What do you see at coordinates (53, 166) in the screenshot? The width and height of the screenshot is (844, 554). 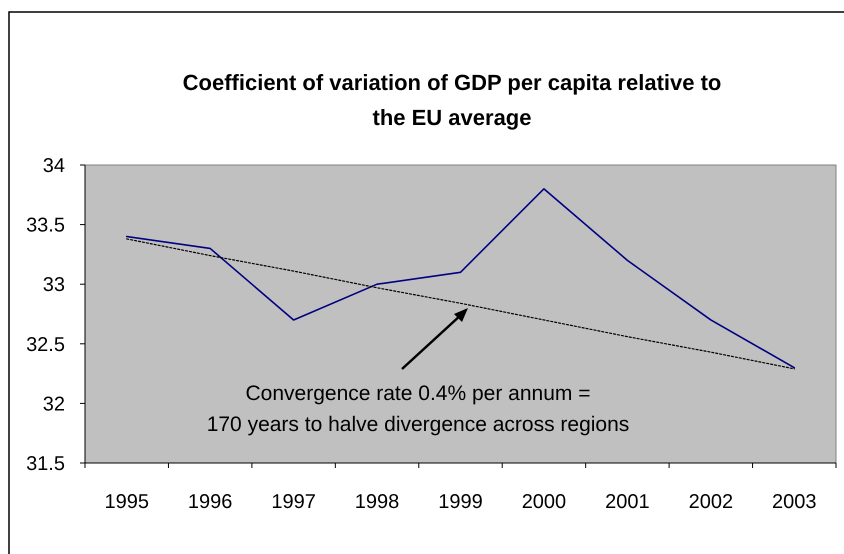 I see `y-tick-label: 34` at bounding box center [53, 166].